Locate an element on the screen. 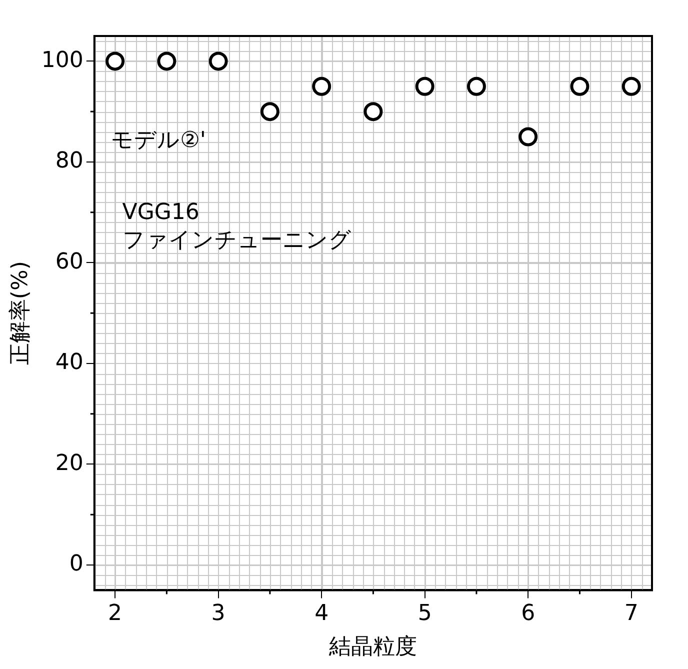 This screenshot has width=688, height=669. y-tick-label: 40 is located at coordinates (69, 363).